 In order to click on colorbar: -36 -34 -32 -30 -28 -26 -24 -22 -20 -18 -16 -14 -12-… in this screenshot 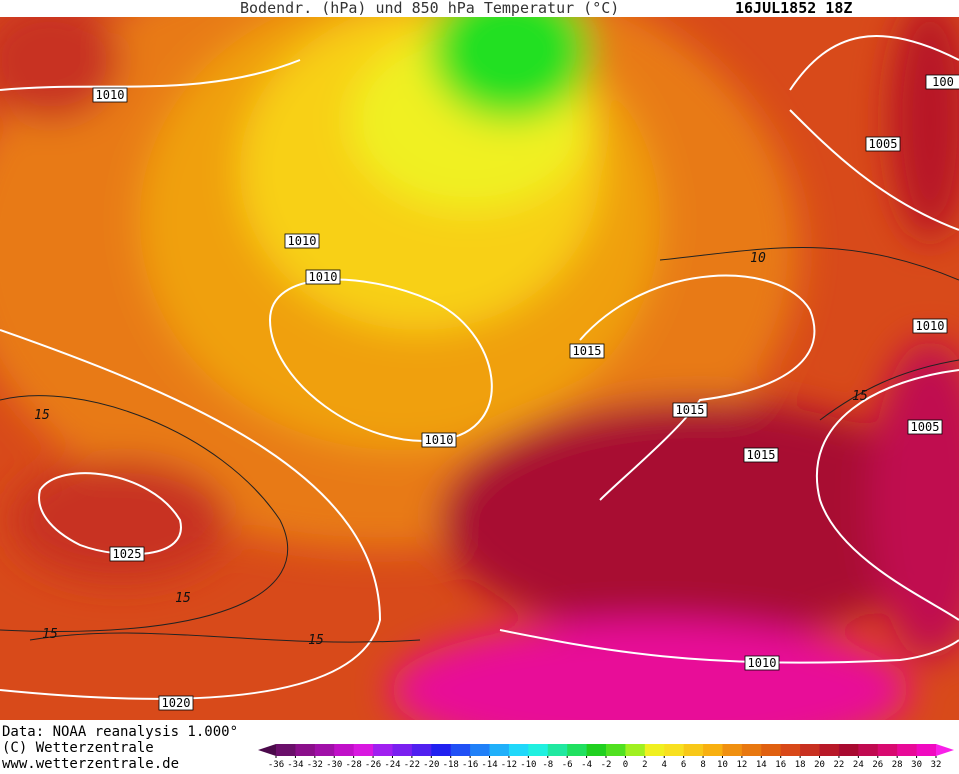, I will do `click(606, 757)`.